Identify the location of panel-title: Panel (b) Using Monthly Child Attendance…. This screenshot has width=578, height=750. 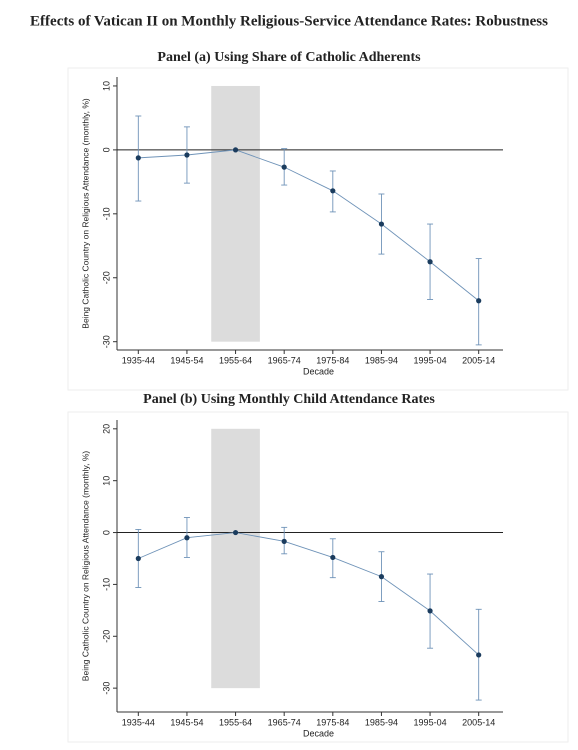
(289, 399).